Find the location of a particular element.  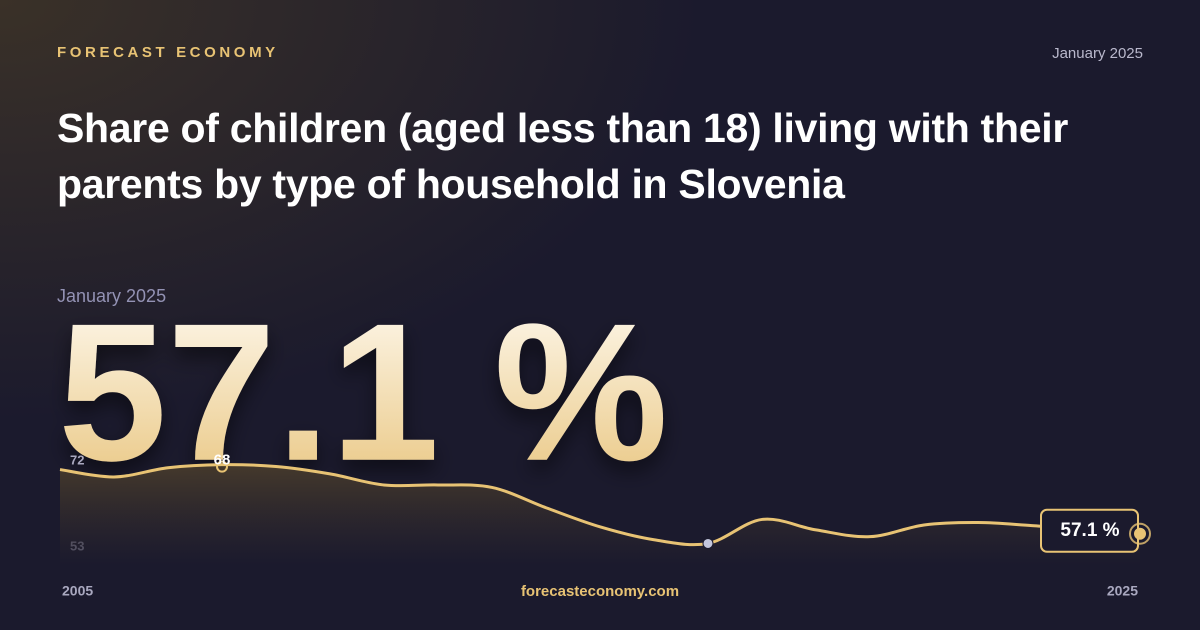

brand: FORECAST ECONOMY is located at coordinates (168, 52).